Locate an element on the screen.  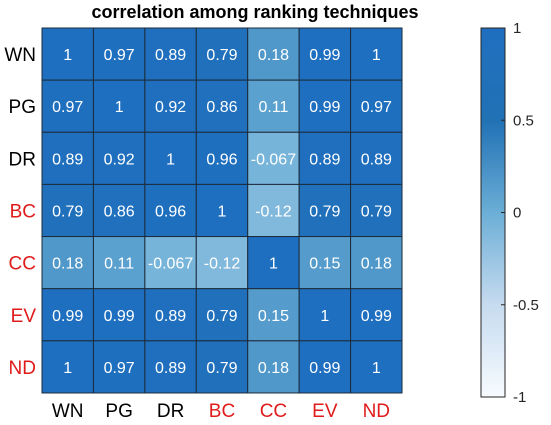
row-label-bc: BC is located at coordinates (23, 211).